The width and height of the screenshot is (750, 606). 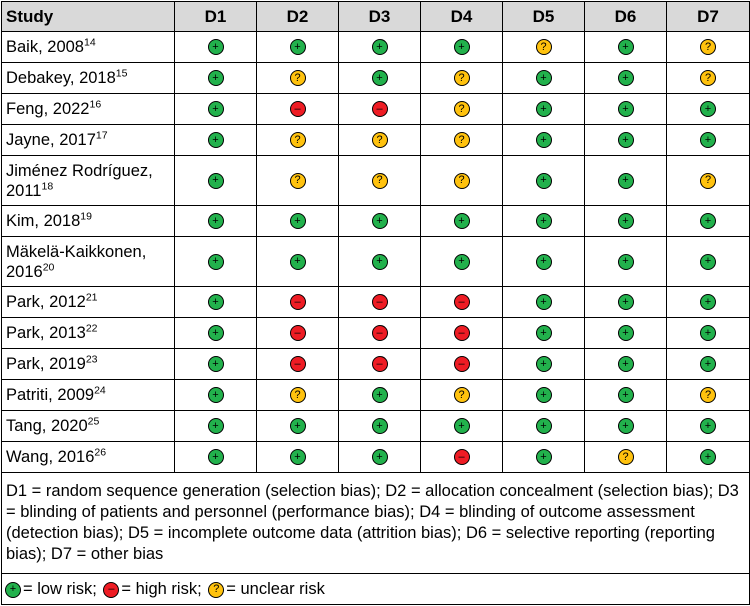 I want to click on low-risk-label: = low risk;, so click(x=60, y=589).